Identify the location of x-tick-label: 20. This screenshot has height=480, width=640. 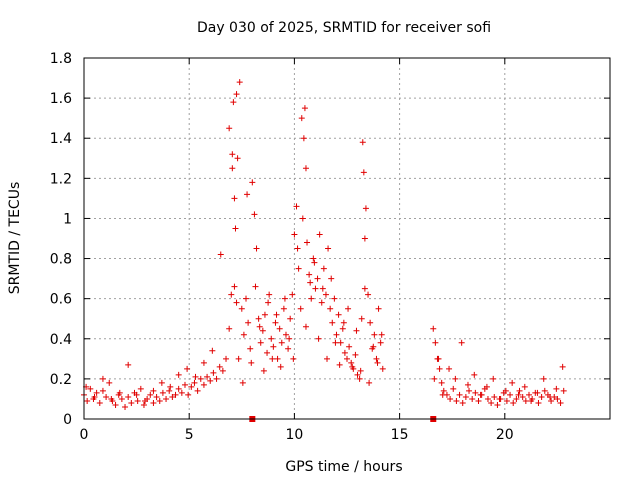
(505, 435).